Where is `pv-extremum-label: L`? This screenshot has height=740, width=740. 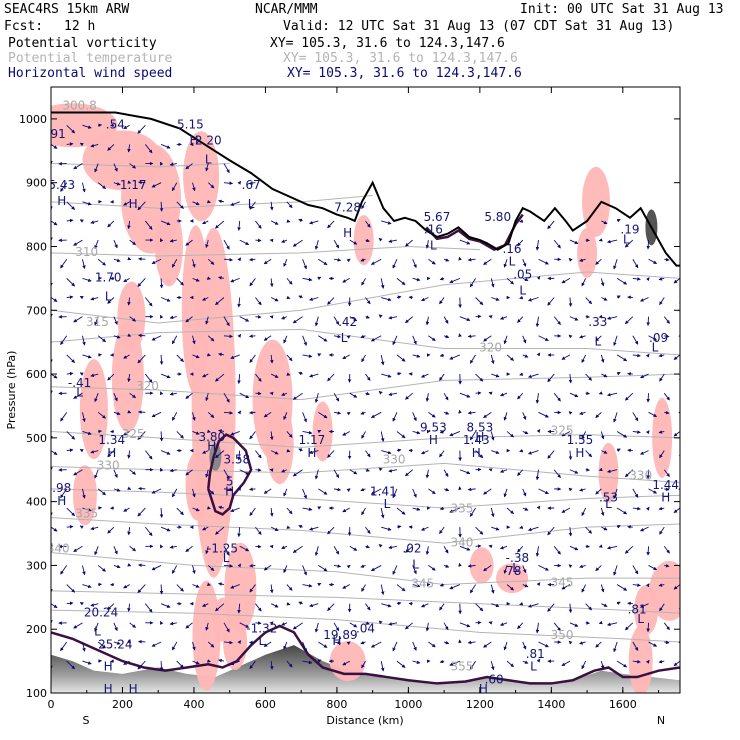
pv-extremum-label: L is located at coordinates (251, 204).